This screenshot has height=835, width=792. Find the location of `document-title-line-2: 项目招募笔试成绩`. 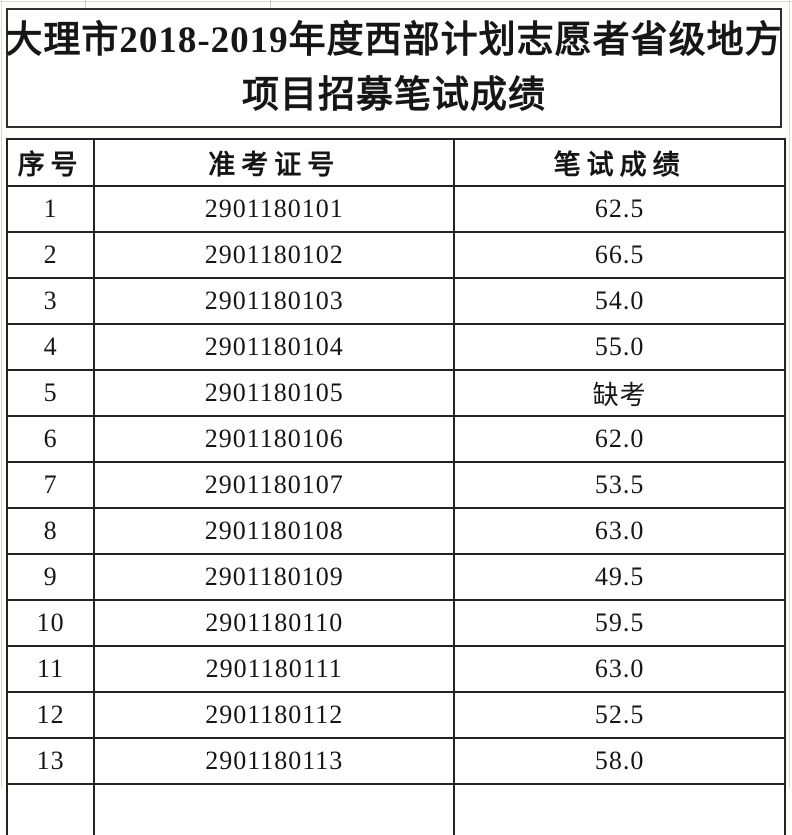

document-title-line-2: 项目招募笔试成绩 is located at coordinates (394, 95).